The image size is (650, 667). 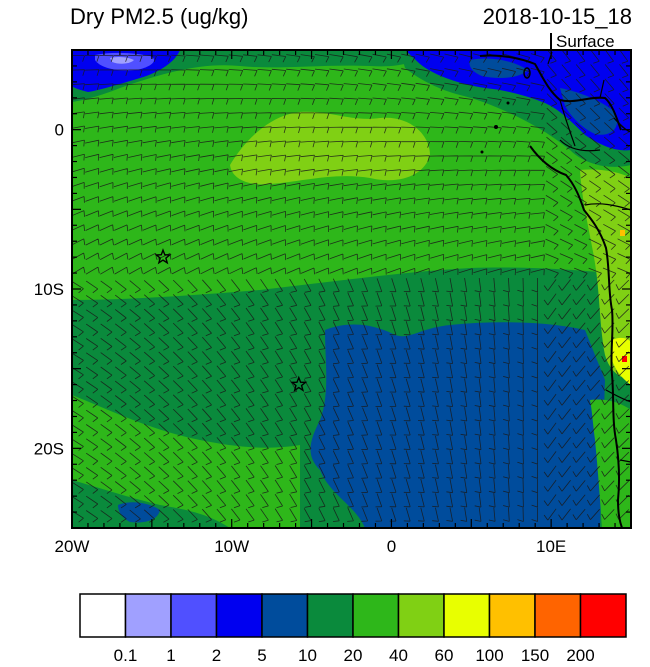 I want to click on colorbar-label: 5, so click(x=261, y=655).